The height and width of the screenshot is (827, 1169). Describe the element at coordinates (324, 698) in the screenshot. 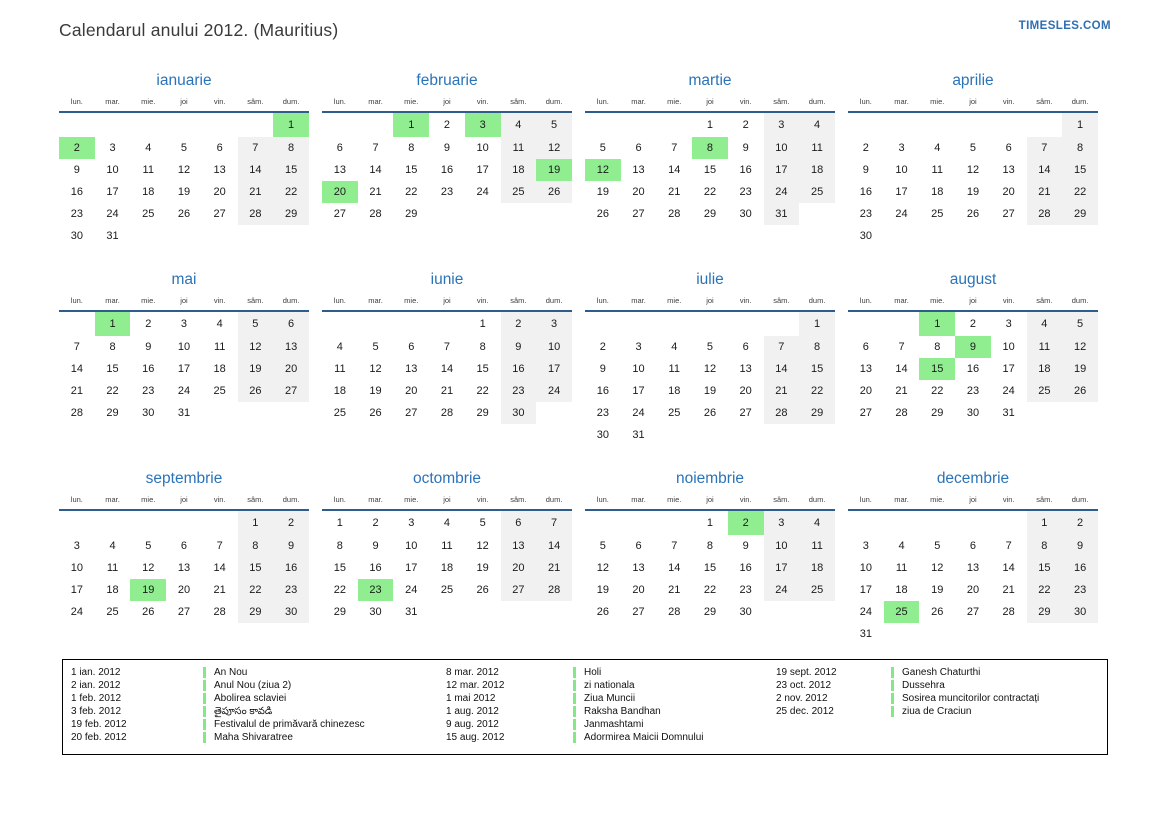

I see `legend-holiday-name: Abolirea sclaviei` at that location.